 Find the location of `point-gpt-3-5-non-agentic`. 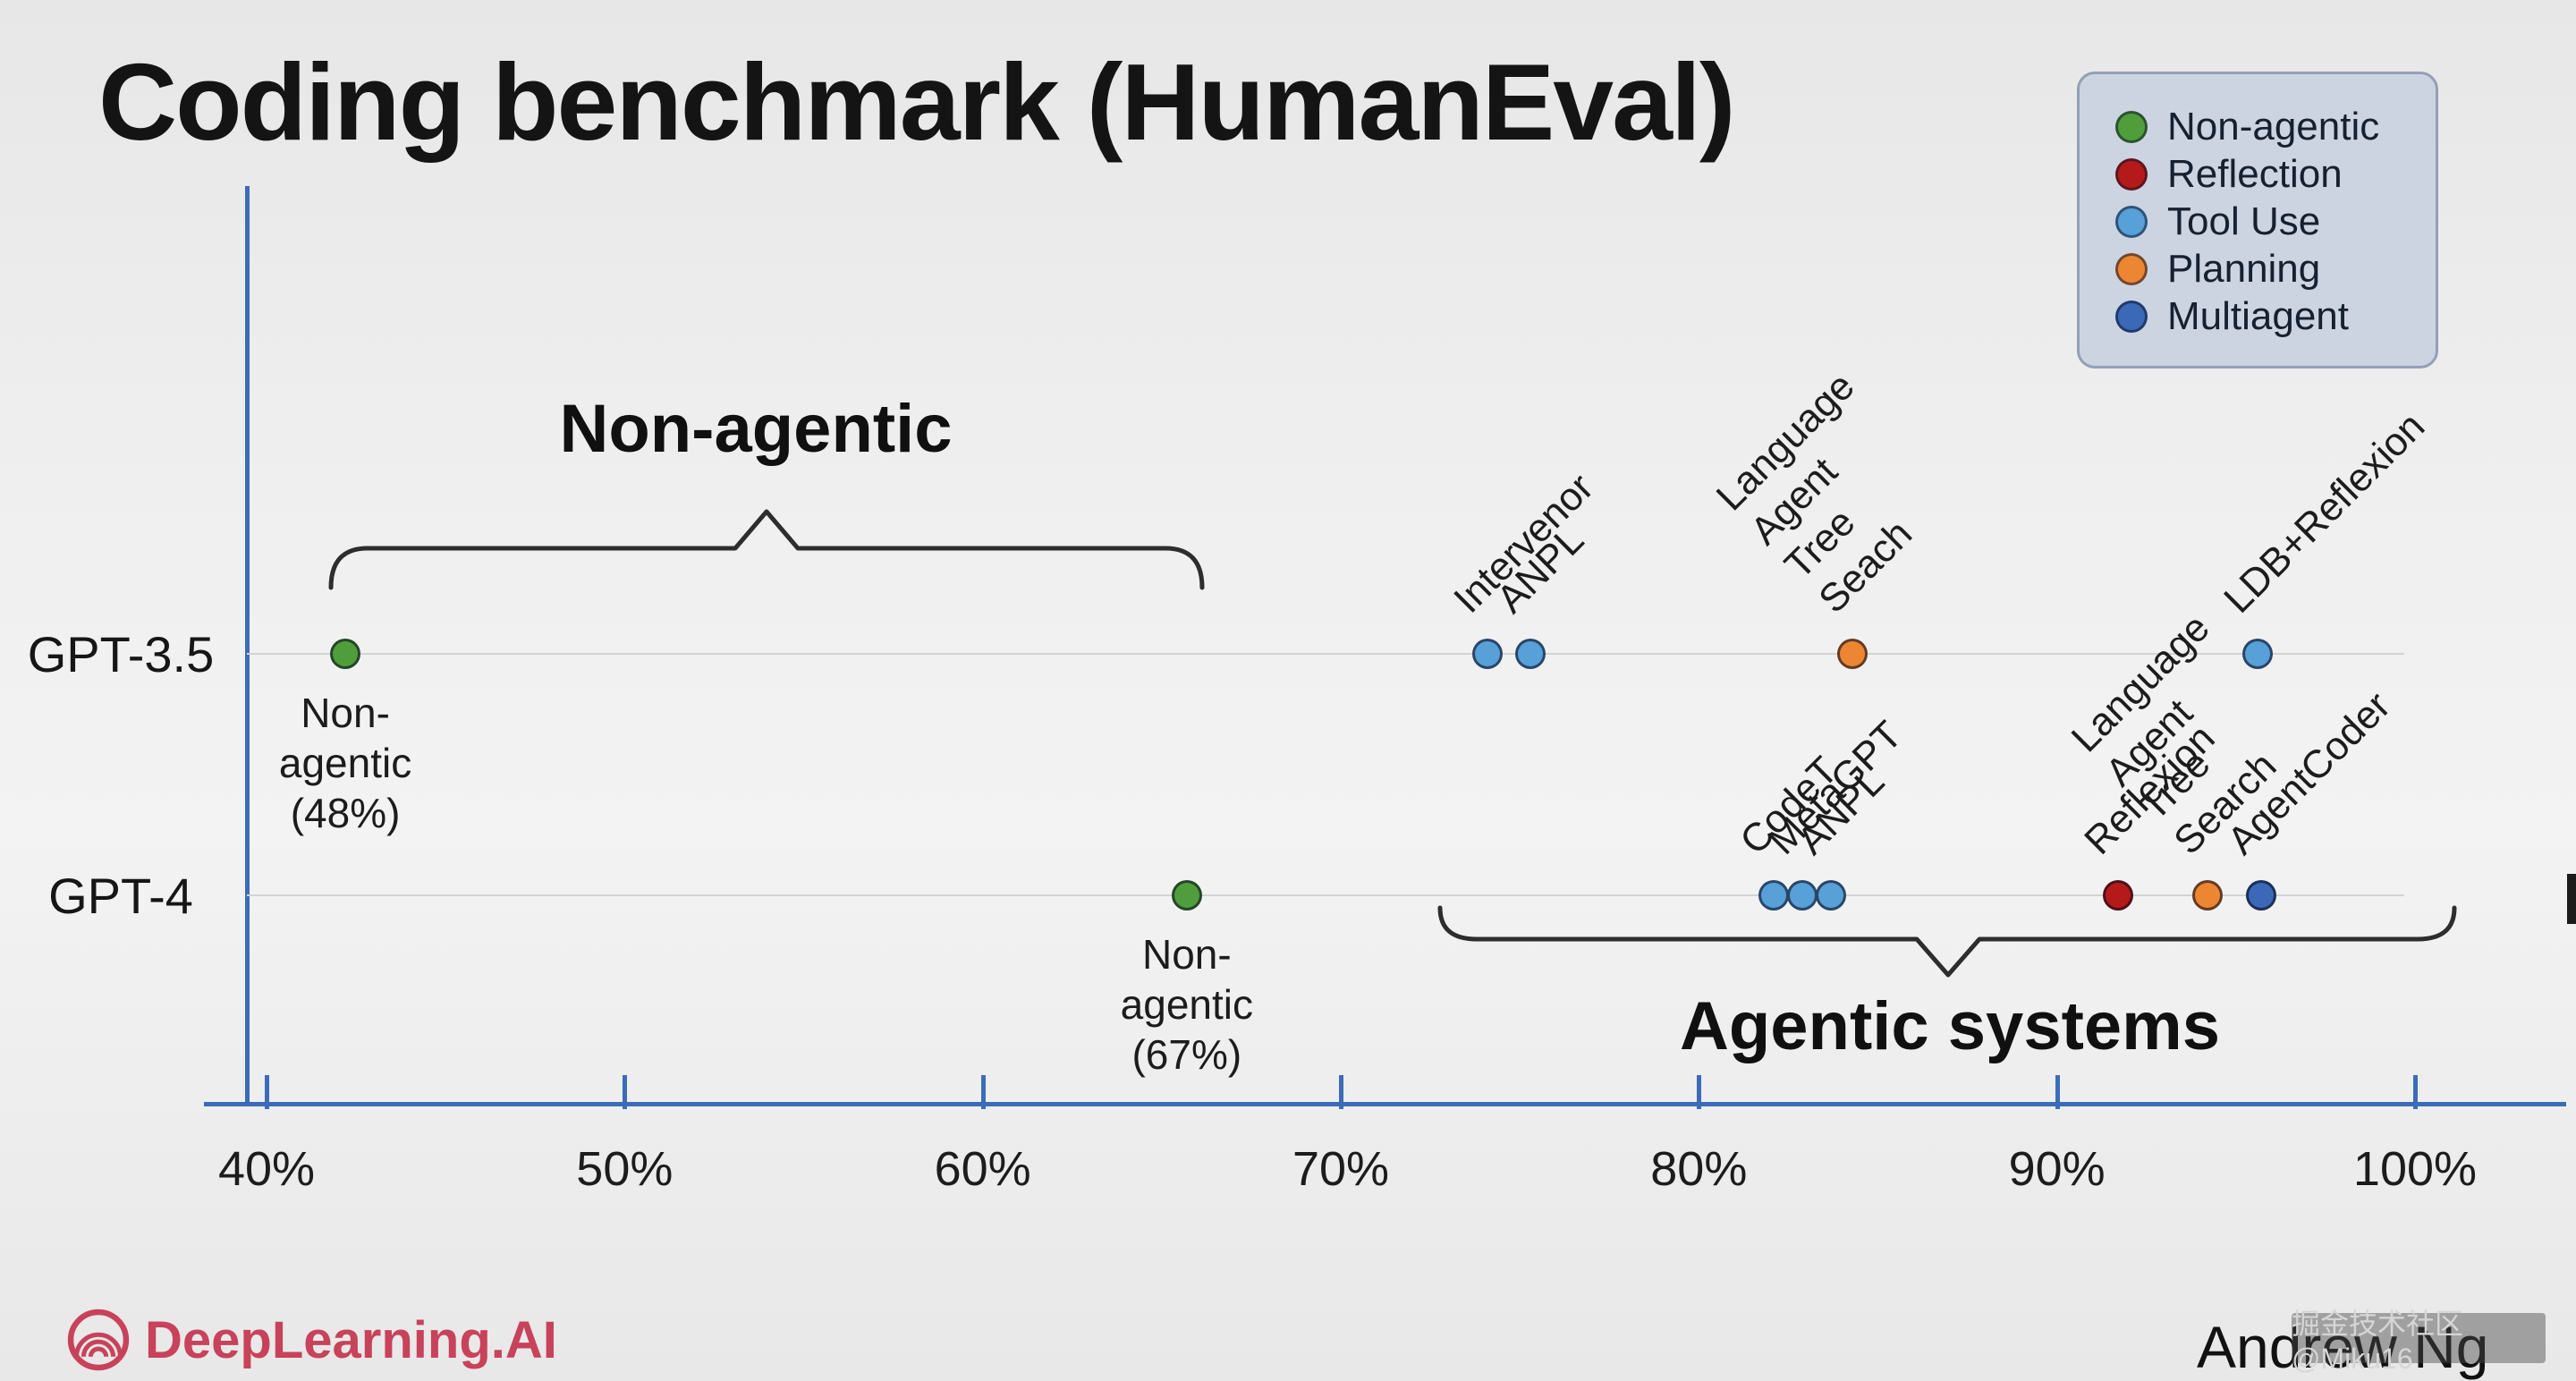

point-gpt-3-5-non-agentic is located at coordinates (345, 654).